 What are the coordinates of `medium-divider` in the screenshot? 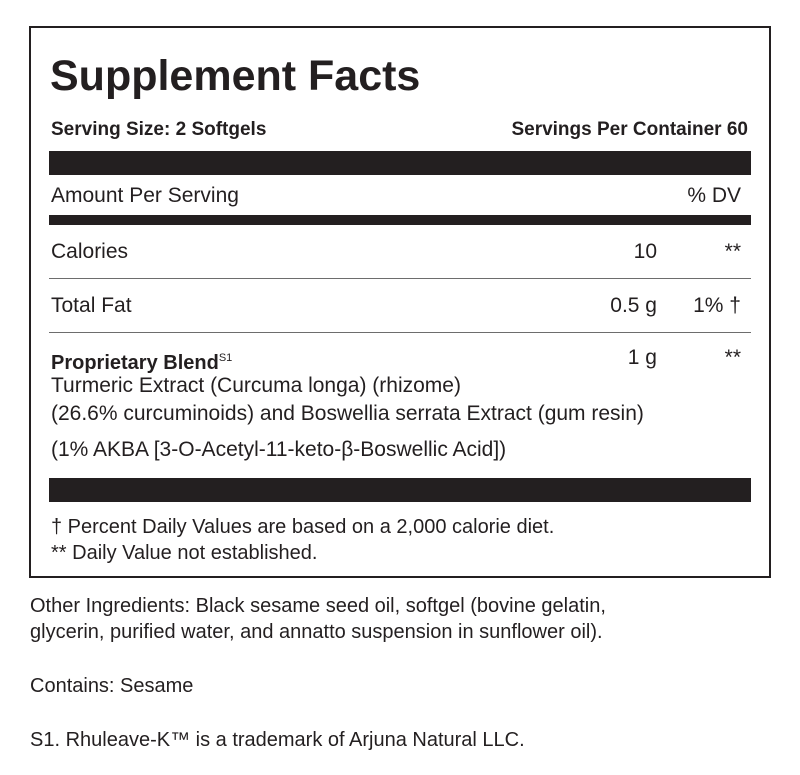 It's located at (400, 220).